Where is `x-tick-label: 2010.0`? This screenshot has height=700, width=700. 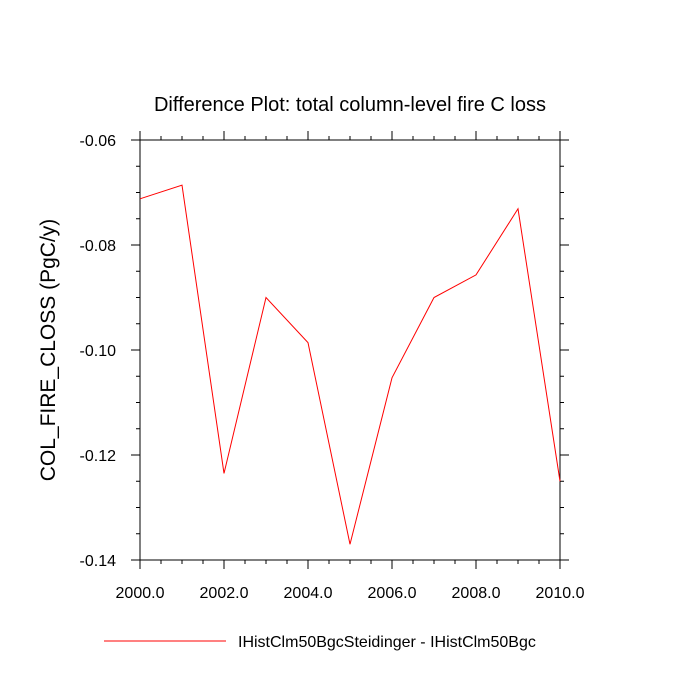
x-tick-label: 2010.0 is located at coordinates (560, 593).